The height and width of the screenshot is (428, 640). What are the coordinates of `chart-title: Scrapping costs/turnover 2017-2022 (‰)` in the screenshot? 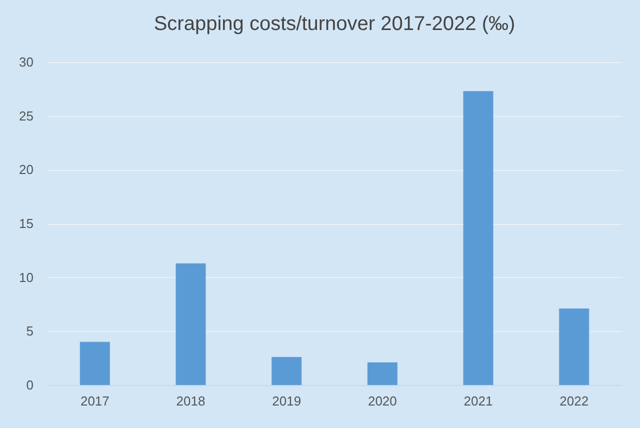 It's located at (335, 24).